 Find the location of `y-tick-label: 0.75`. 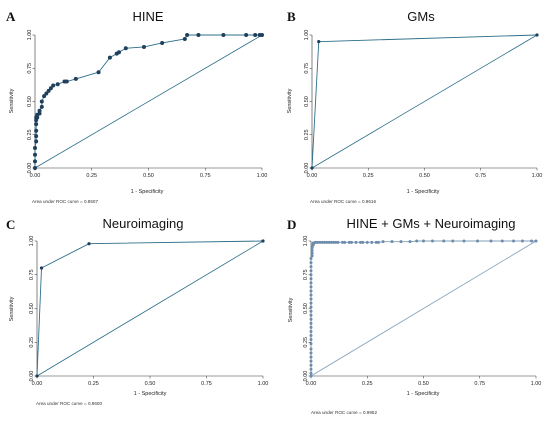

y-tick-label: 0.75 is located at coordinates (307, 68).